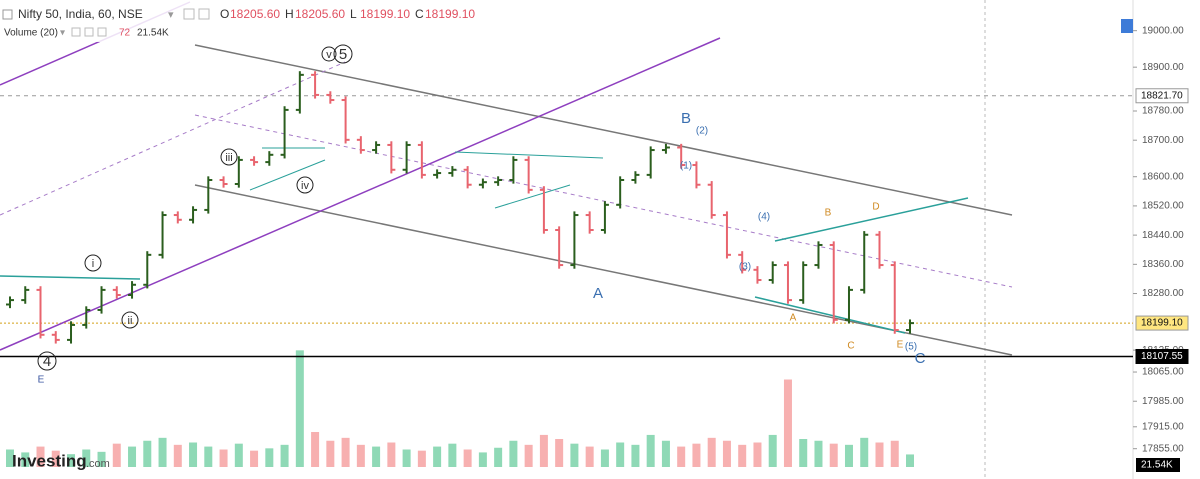  I want to click on y-tick-label: 18440.00, so click(1163, 235).